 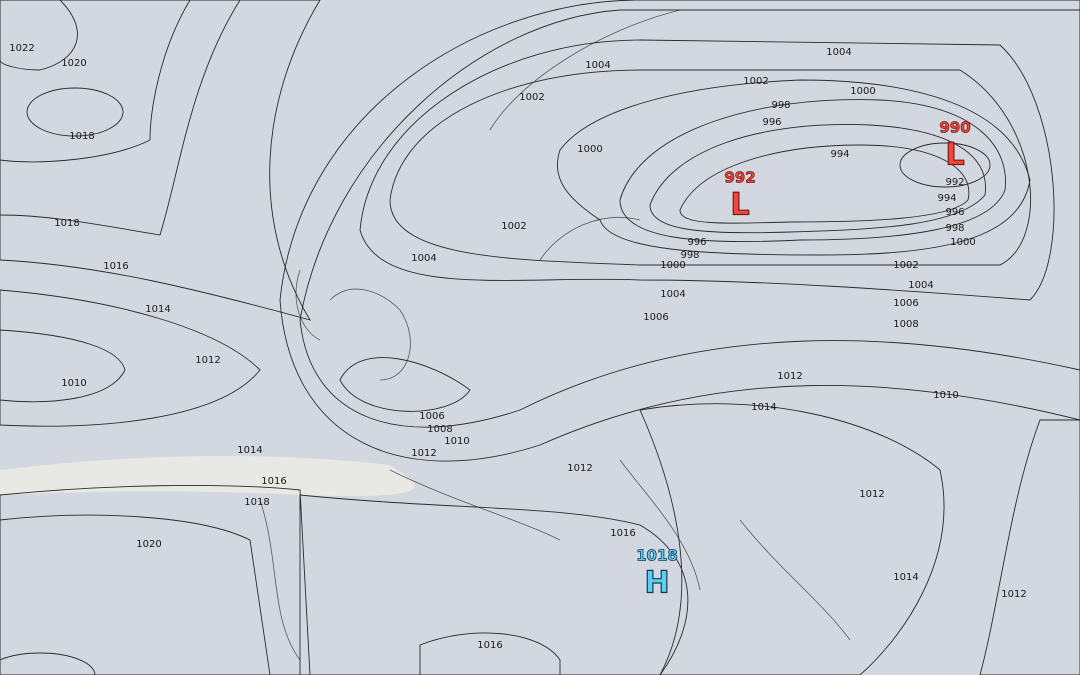 What do you see at coordinates (656, 583) in the screenshot?
I see `center-symbol: H` at bounding box center [656, 583].